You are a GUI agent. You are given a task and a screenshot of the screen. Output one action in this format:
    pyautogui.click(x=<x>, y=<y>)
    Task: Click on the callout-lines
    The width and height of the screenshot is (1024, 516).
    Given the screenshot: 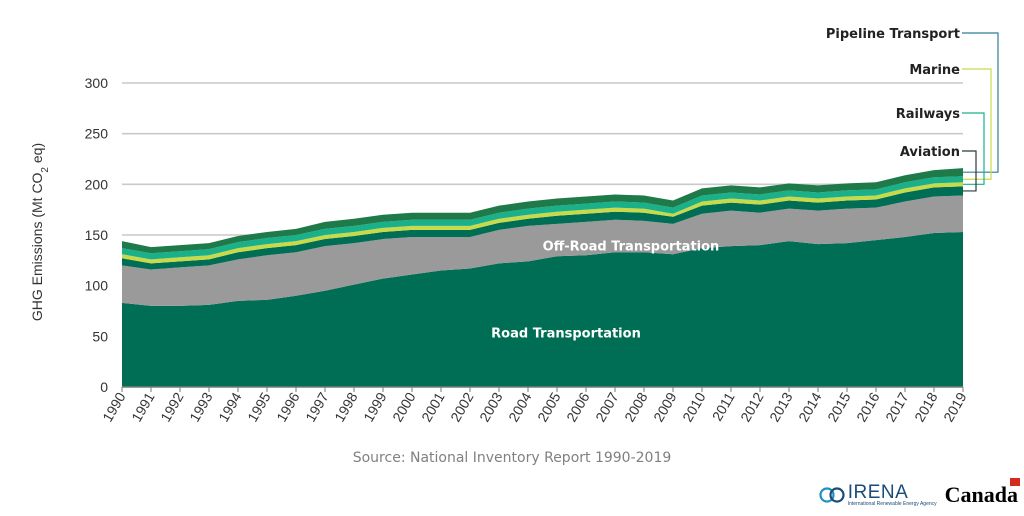 What is the action you would take?
    pyautogui.click(x=980, y=112)
    